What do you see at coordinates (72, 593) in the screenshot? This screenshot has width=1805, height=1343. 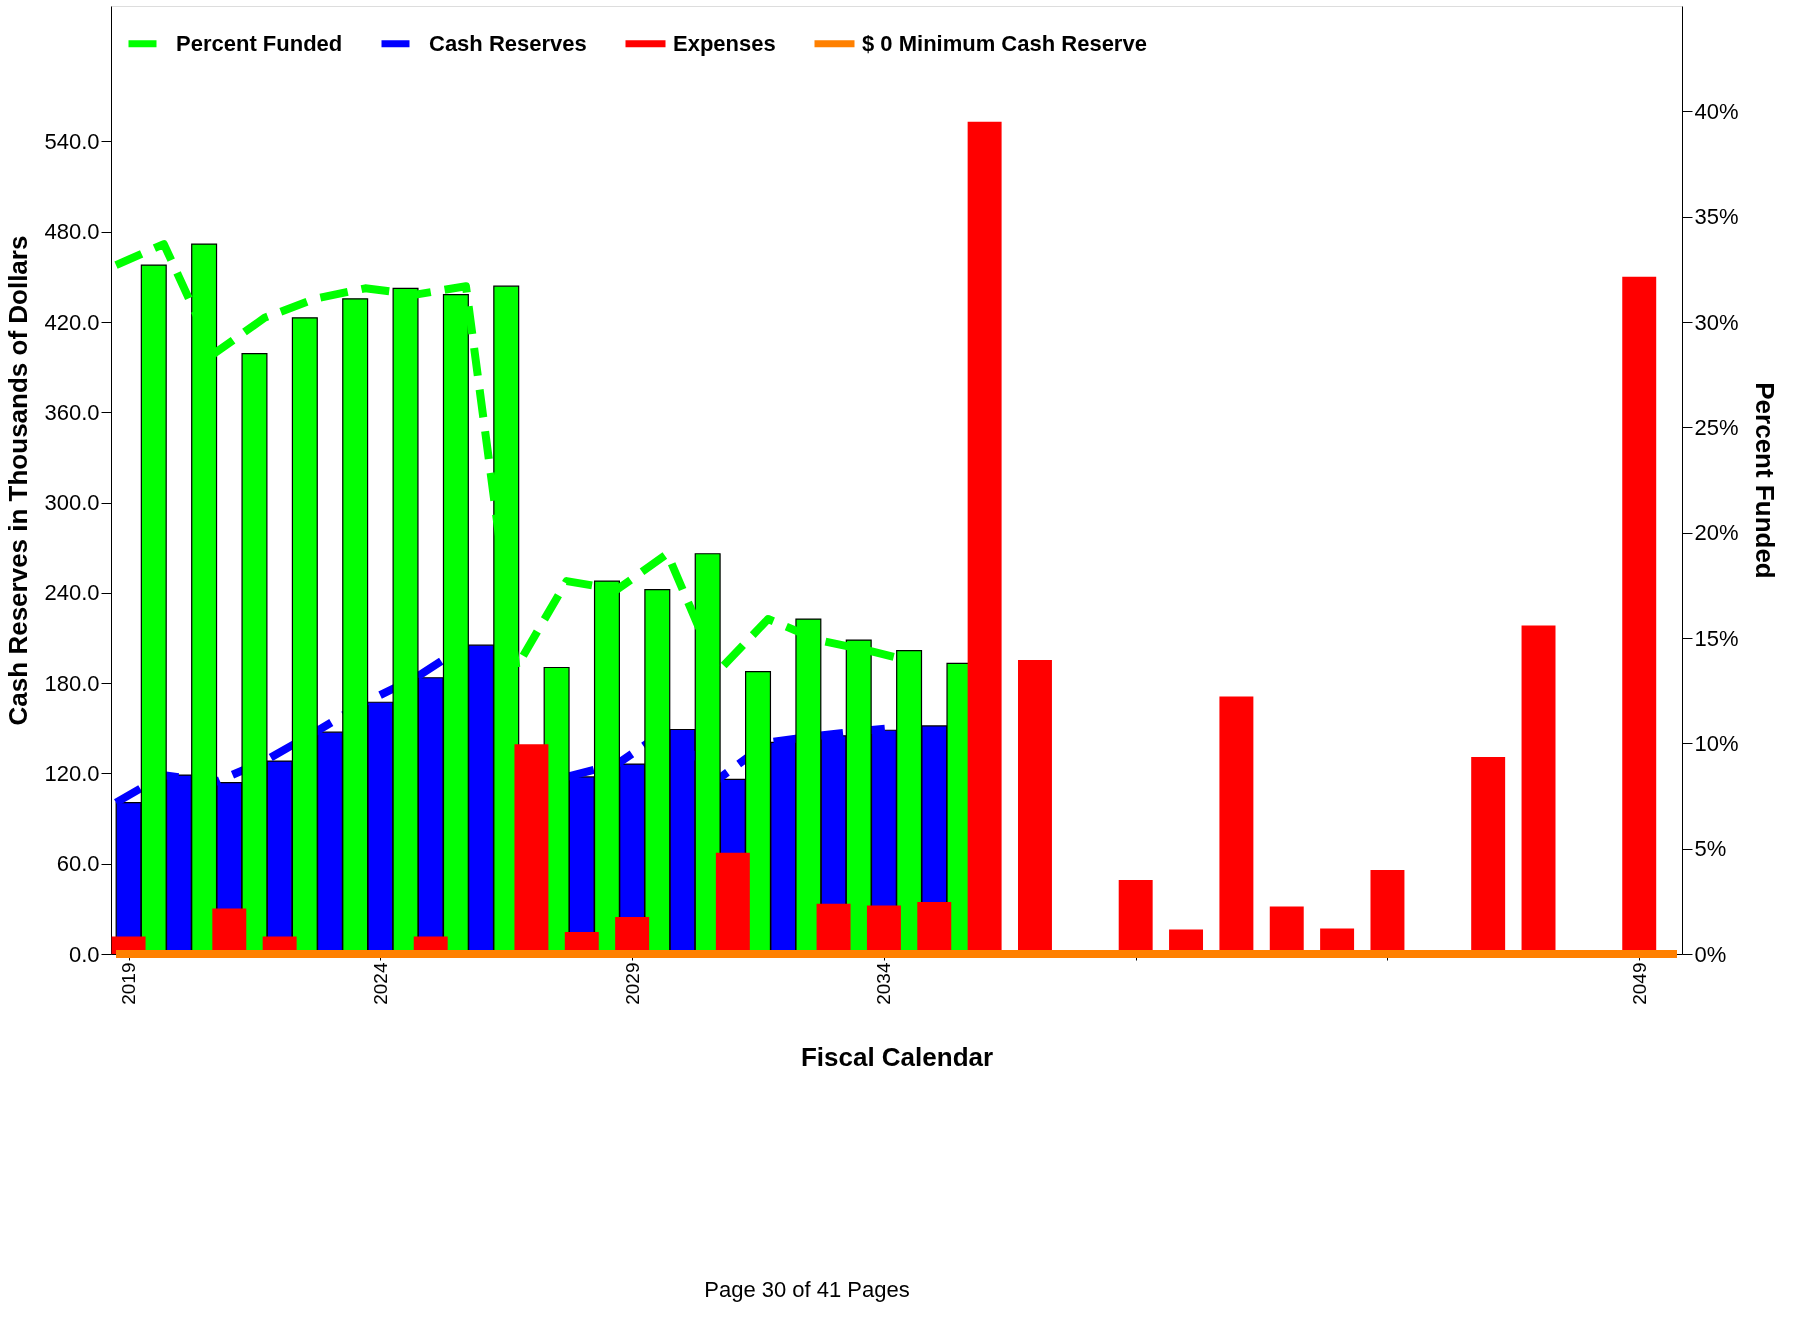 I see `y-tick-label: 240.0` at bounding box center [72, 593].